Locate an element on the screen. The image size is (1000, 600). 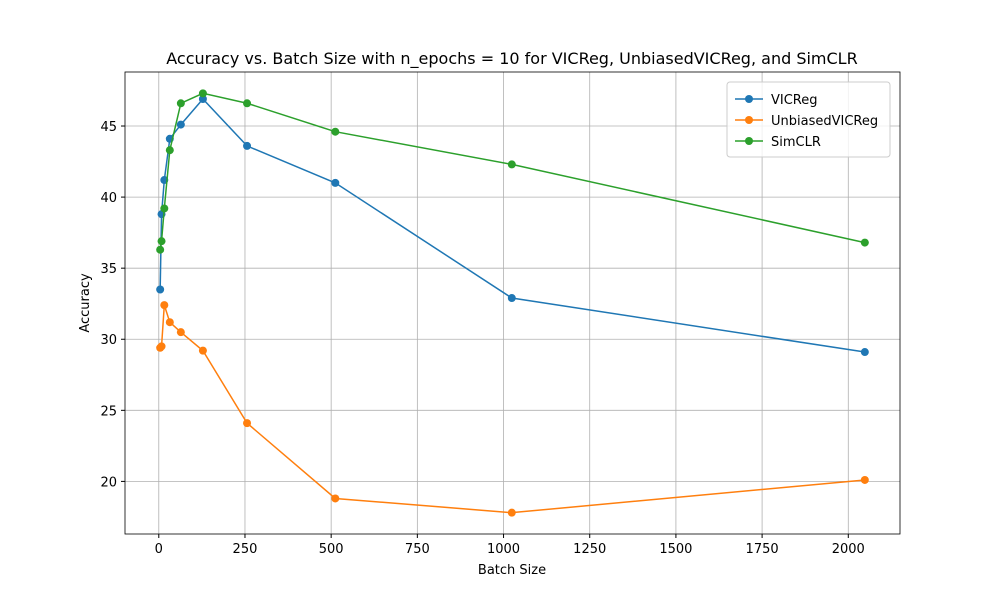
x-tick-label: 1500 is located at coordinates (675, 549).